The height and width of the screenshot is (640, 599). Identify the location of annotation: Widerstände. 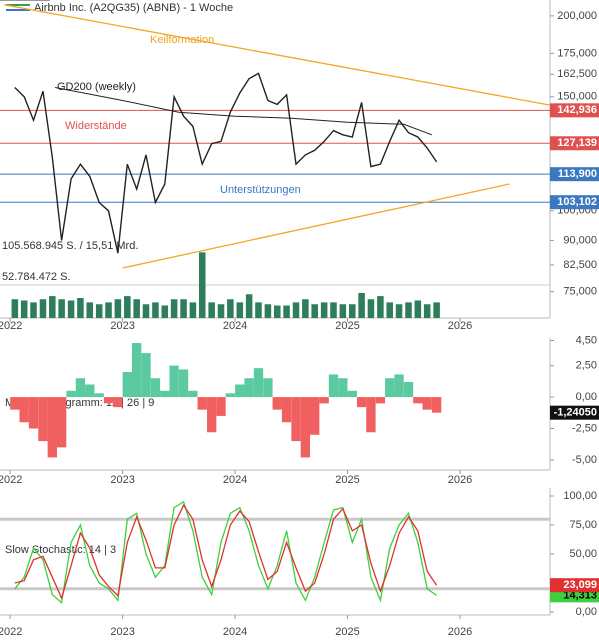
(96, 126).